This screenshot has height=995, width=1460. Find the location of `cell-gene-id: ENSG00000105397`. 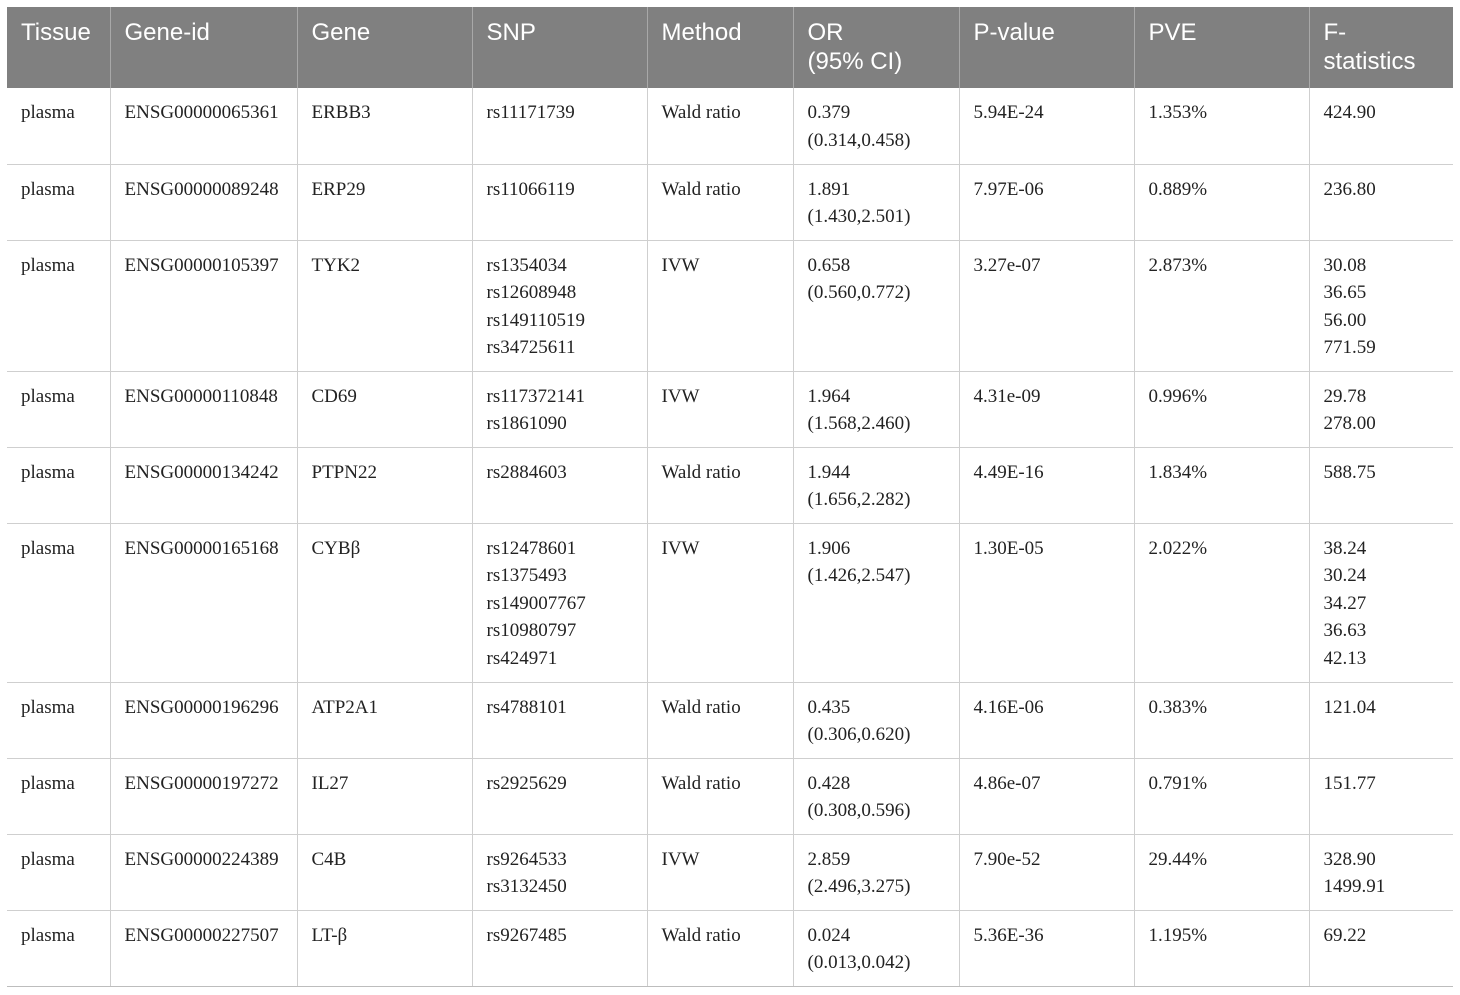

cell-gene-id: ENSG00000105397 is located at coordinates (203, 306).